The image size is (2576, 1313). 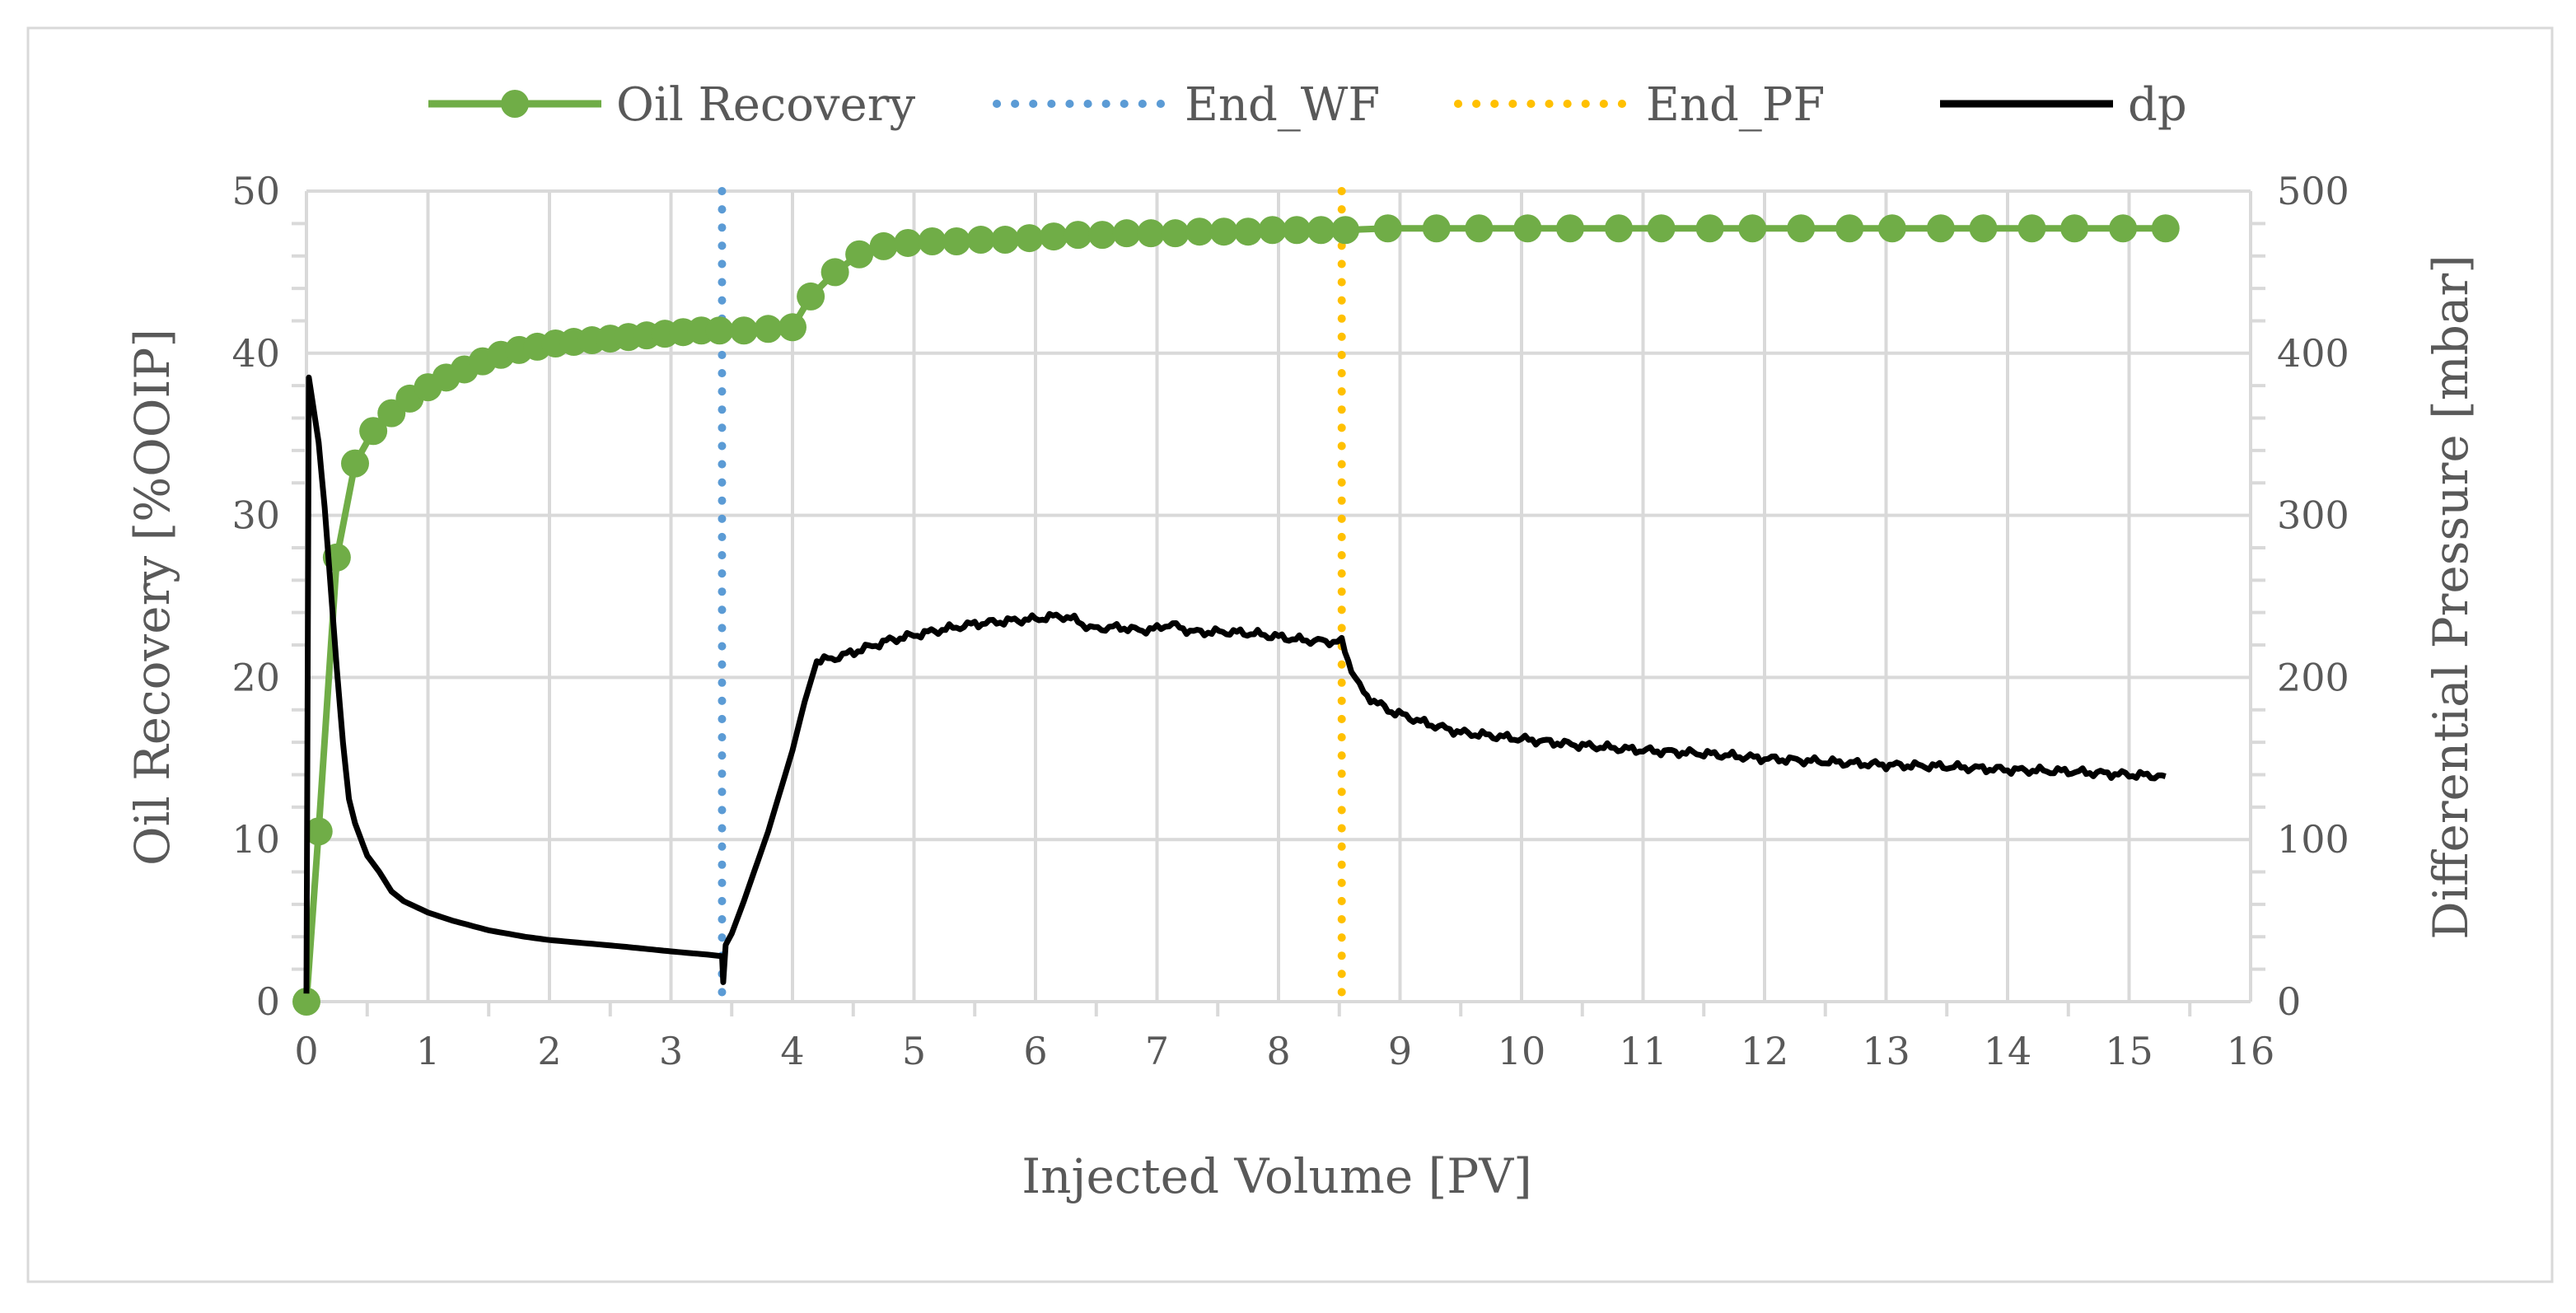 What do you see at coordinates (1157, 1051) in the screenshot?
I see `x-tick-label: 7` at bounding box center [1157, 1051].